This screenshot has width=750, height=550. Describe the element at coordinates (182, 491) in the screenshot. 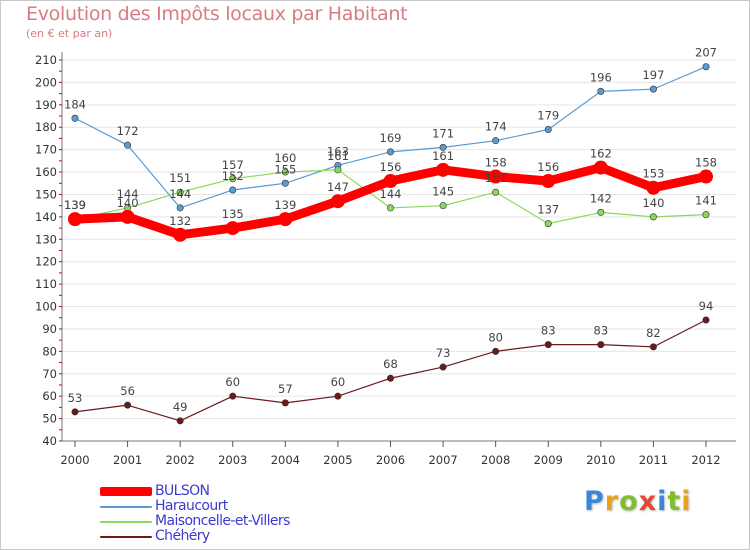

I see `legend-label-bulson: BULSON` at that location.